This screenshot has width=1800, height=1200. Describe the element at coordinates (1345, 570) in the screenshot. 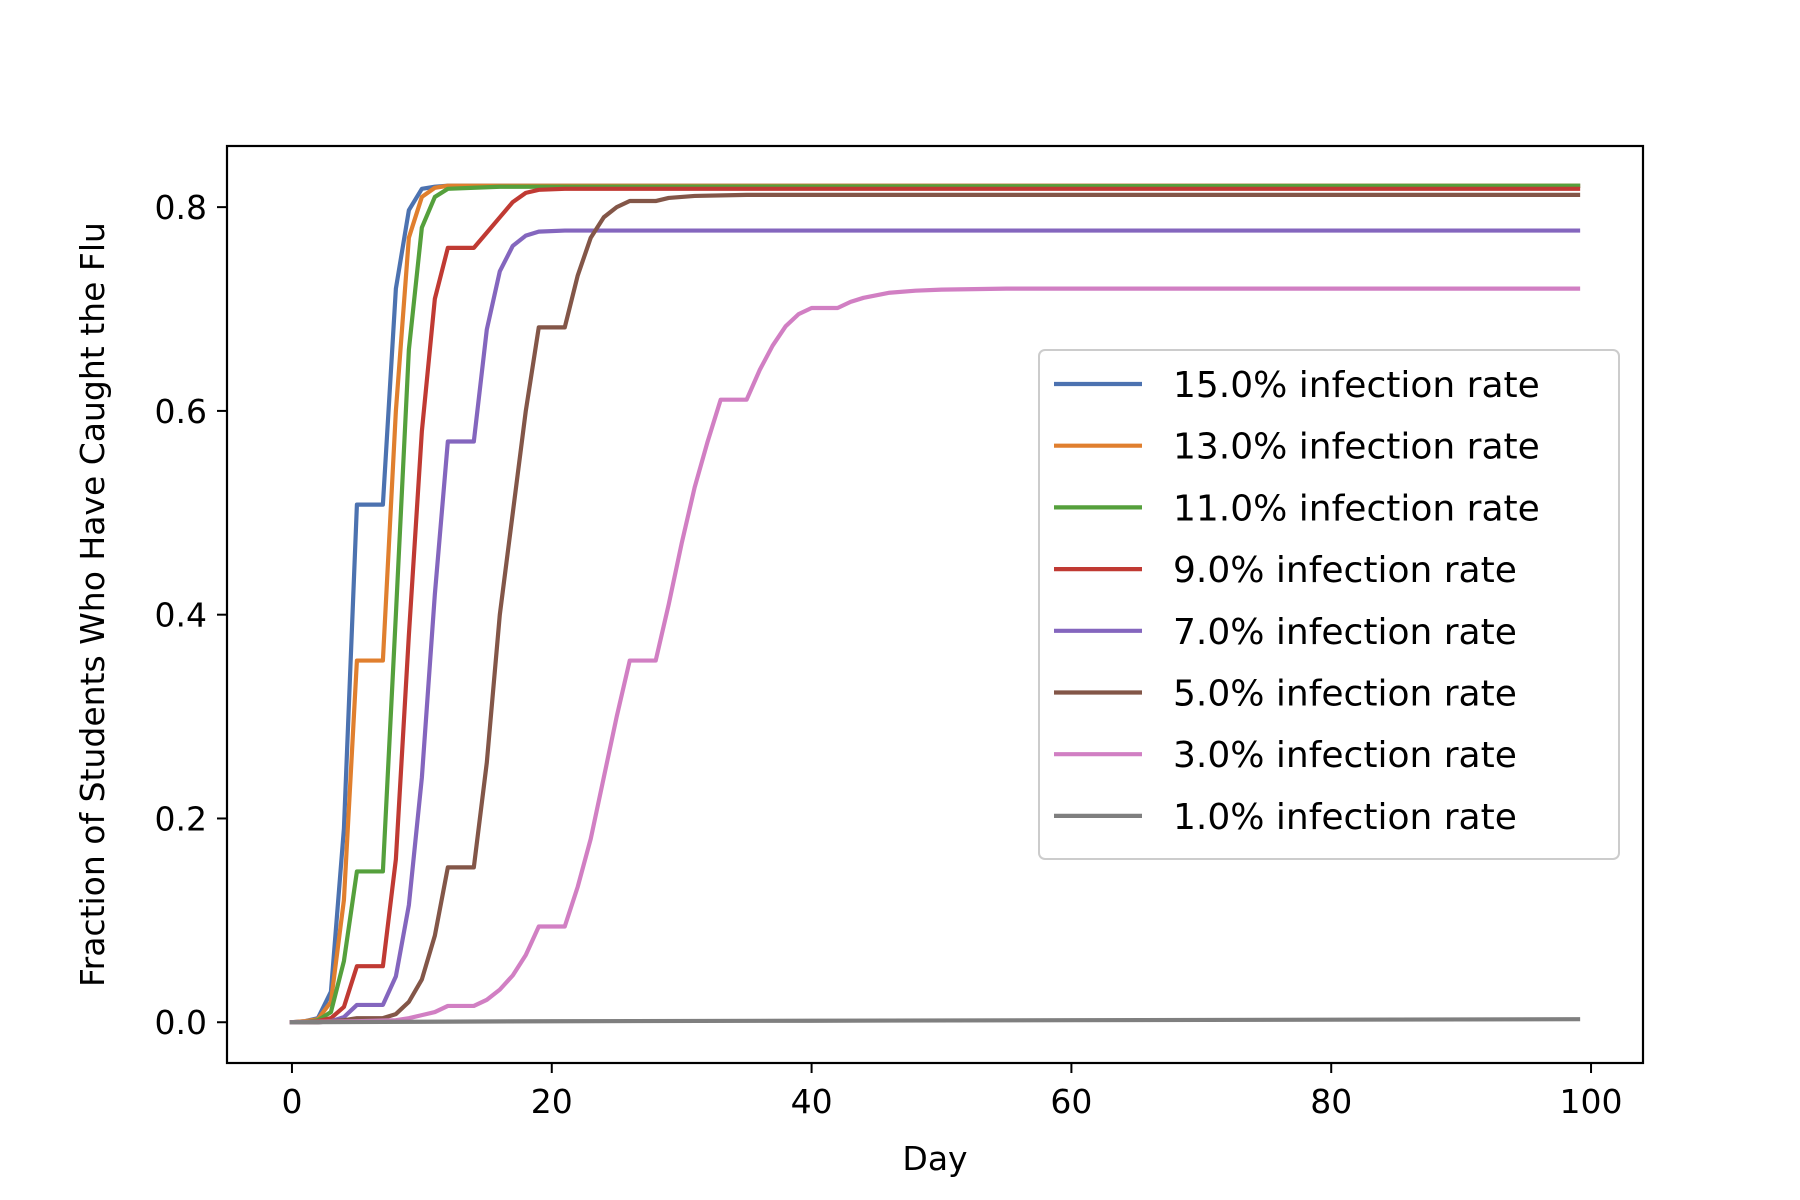

I see `legend-label: 9.0% infection rate` at that location.